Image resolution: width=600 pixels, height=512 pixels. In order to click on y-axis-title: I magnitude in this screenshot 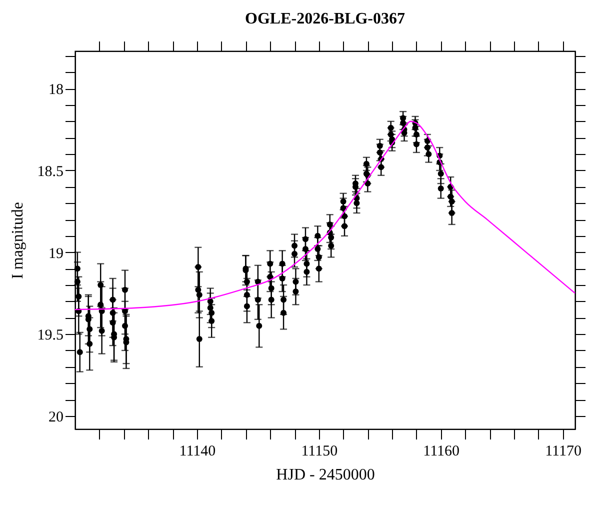, I will do `click(17, 240)`.